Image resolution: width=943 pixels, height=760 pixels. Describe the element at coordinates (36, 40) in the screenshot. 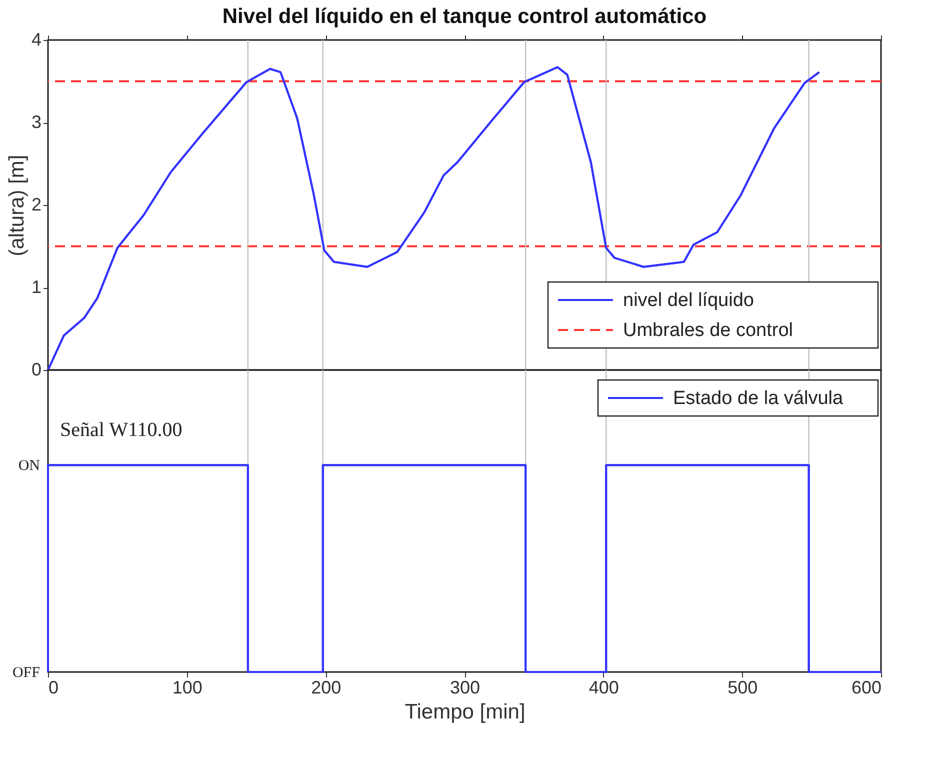

I see `y-tick-label: 4` at that location.